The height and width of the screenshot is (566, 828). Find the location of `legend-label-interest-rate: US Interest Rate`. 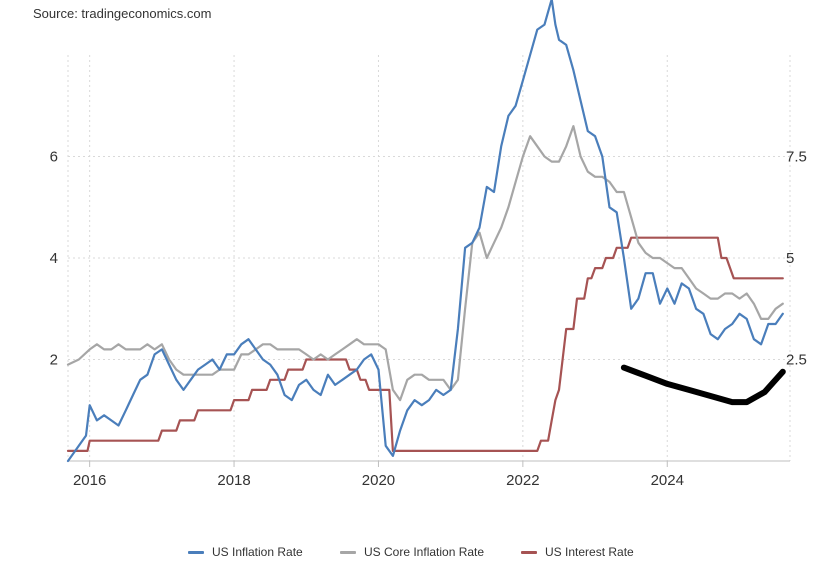

legend-label-interest-rate: US Interest Rate is located at coordinates (589, 552).